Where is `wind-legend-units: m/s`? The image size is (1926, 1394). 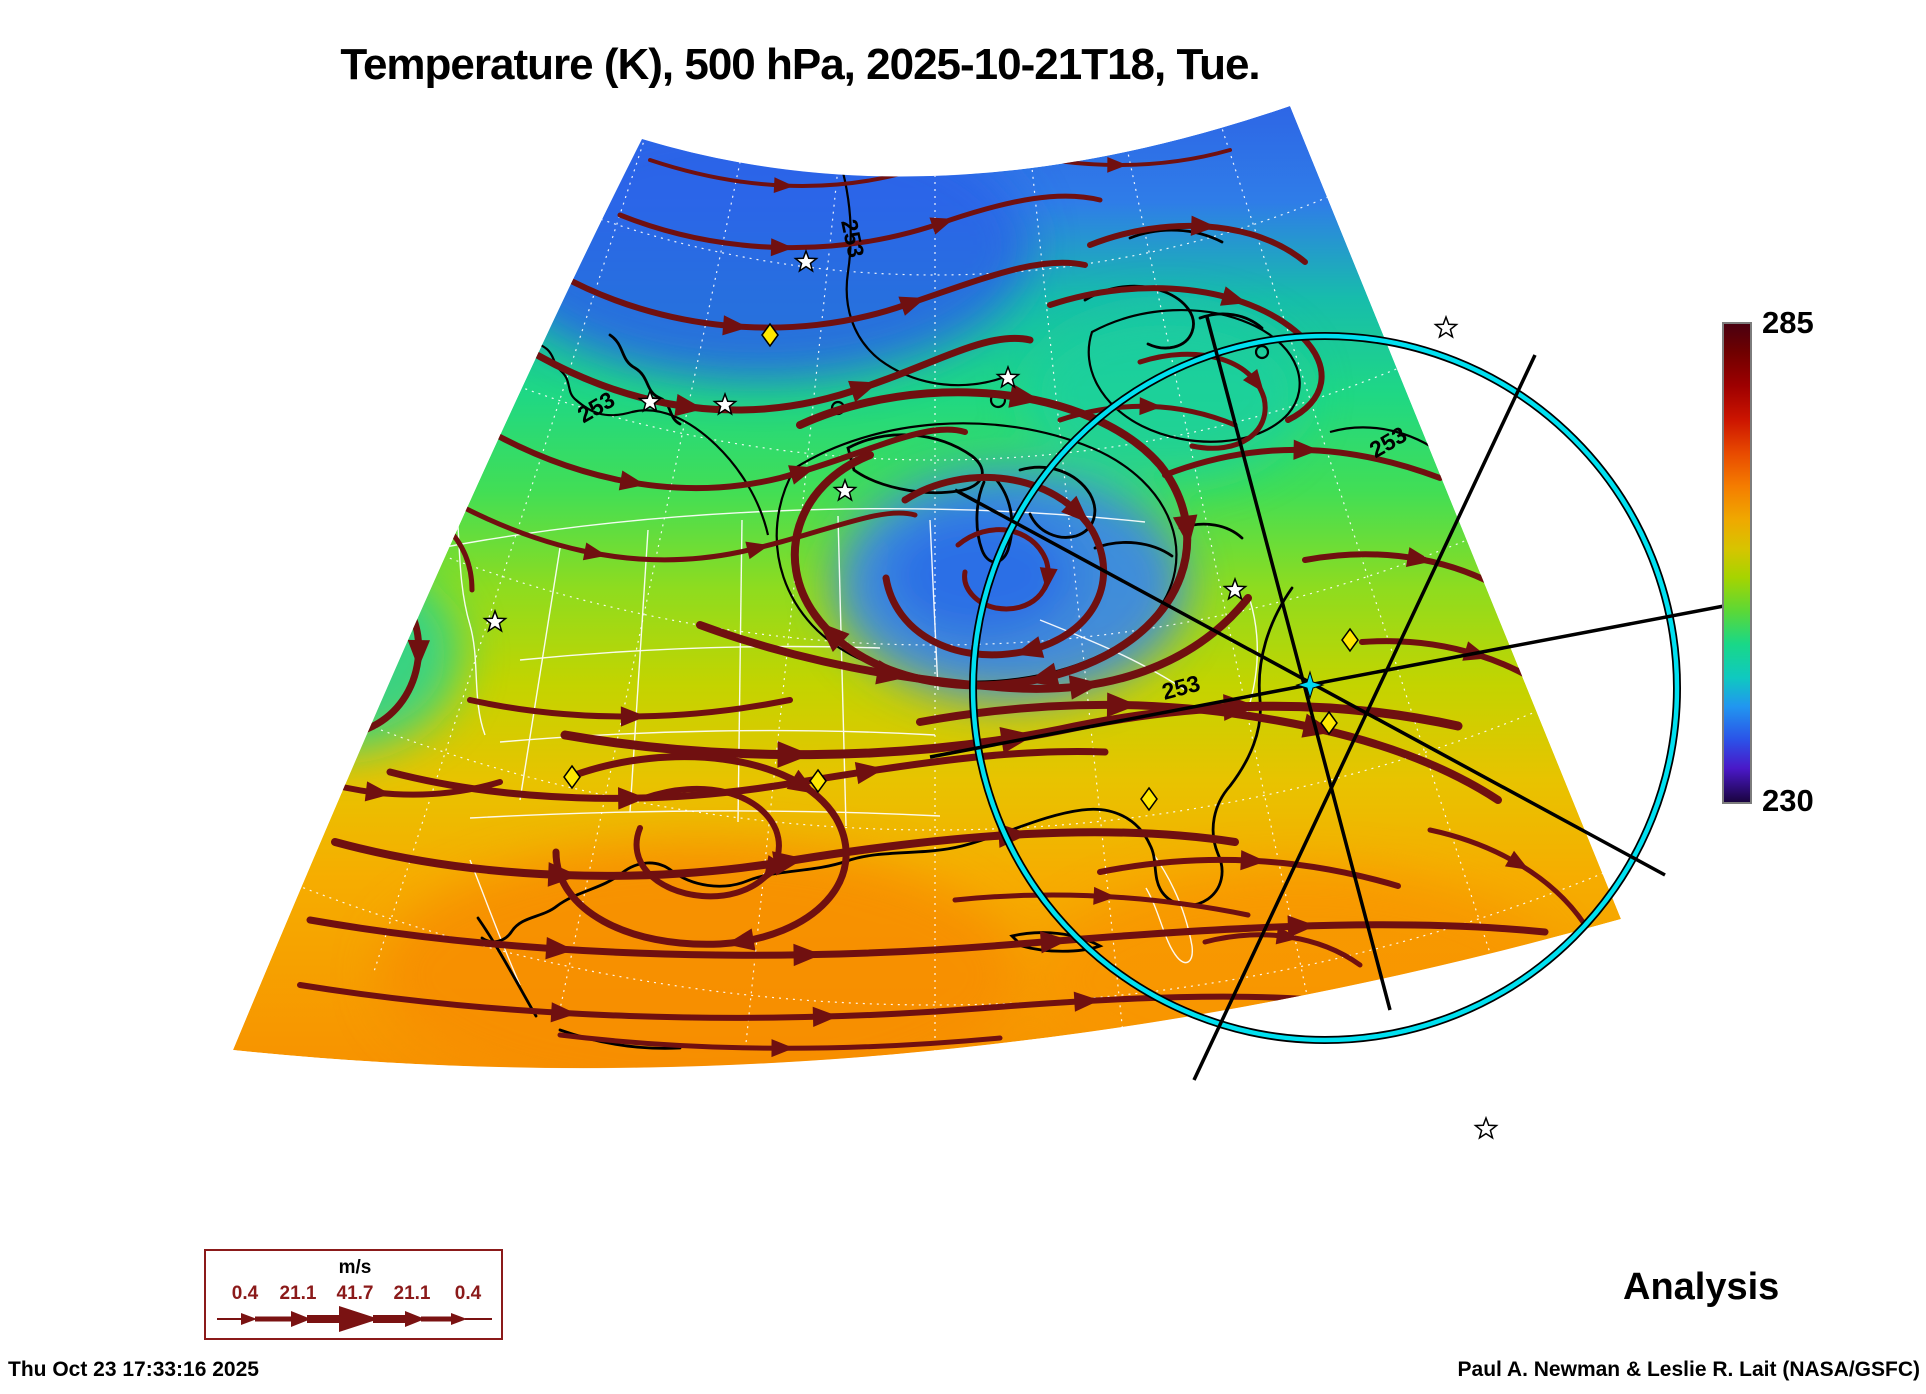 wind-legend-units: m/s is located at coordinates (355, 1267).